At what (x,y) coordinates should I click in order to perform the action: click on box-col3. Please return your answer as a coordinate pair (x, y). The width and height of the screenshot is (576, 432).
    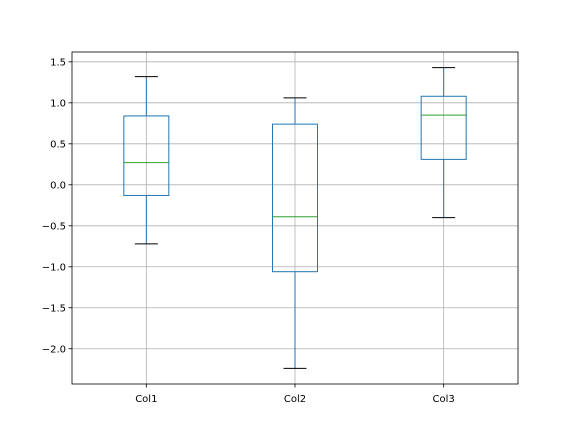
    Looking at the image, I should click on (443, 143).